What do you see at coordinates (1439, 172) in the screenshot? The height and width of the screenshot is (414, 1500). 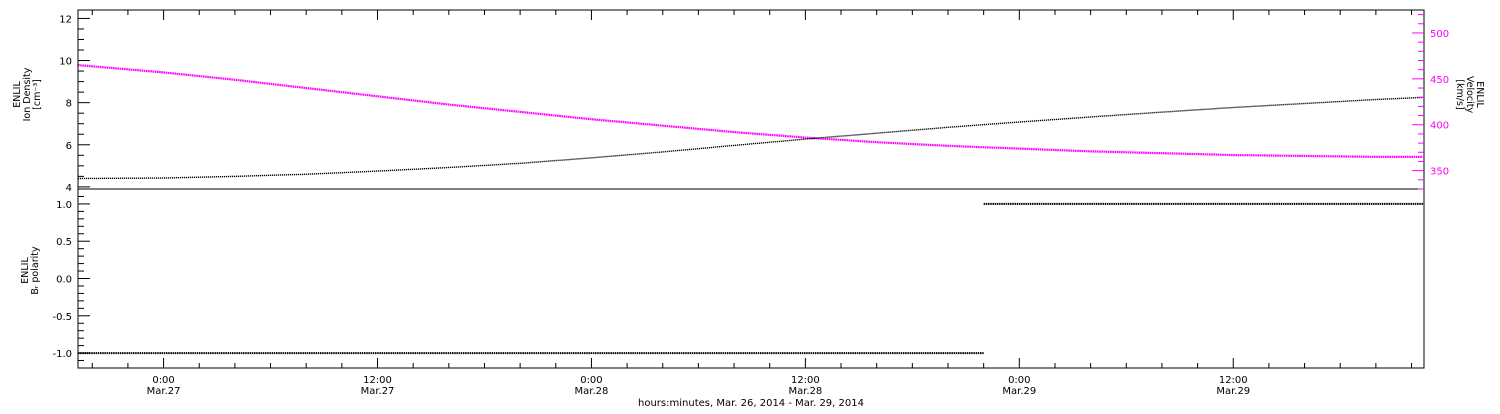 I see `velocity-tick-label: 350` at bounding box center [1439, 172].